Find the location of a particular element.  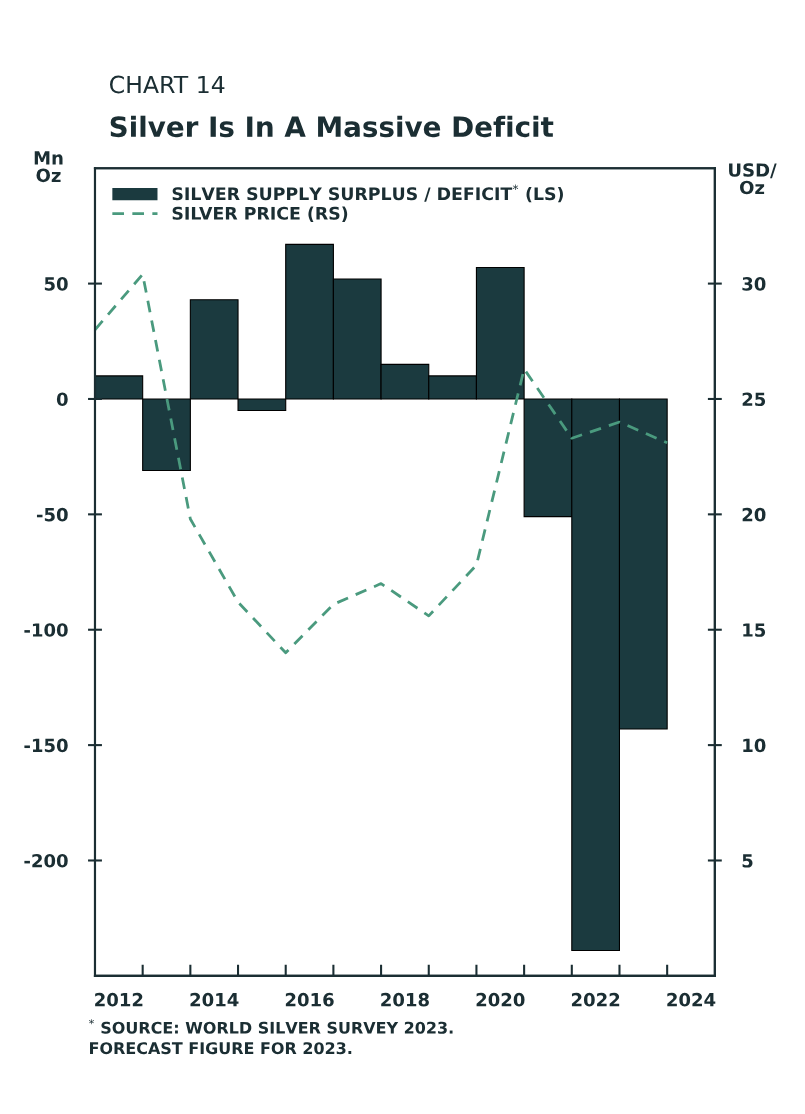

legend-label: SILVER SUPPLY SURPLUS / DEFICIT$^{*}$ (LS) is located at coordinates (367, 193).